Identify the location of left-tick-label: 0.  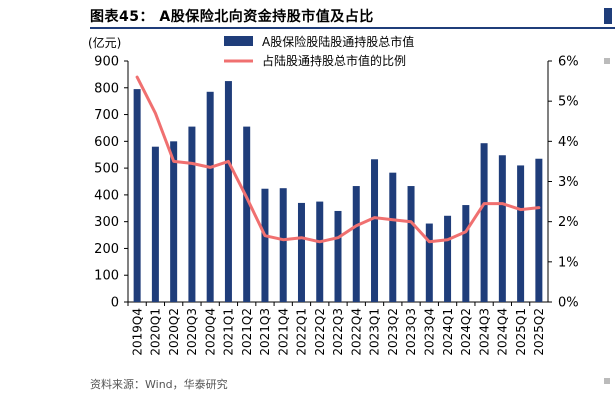
(115, 303).